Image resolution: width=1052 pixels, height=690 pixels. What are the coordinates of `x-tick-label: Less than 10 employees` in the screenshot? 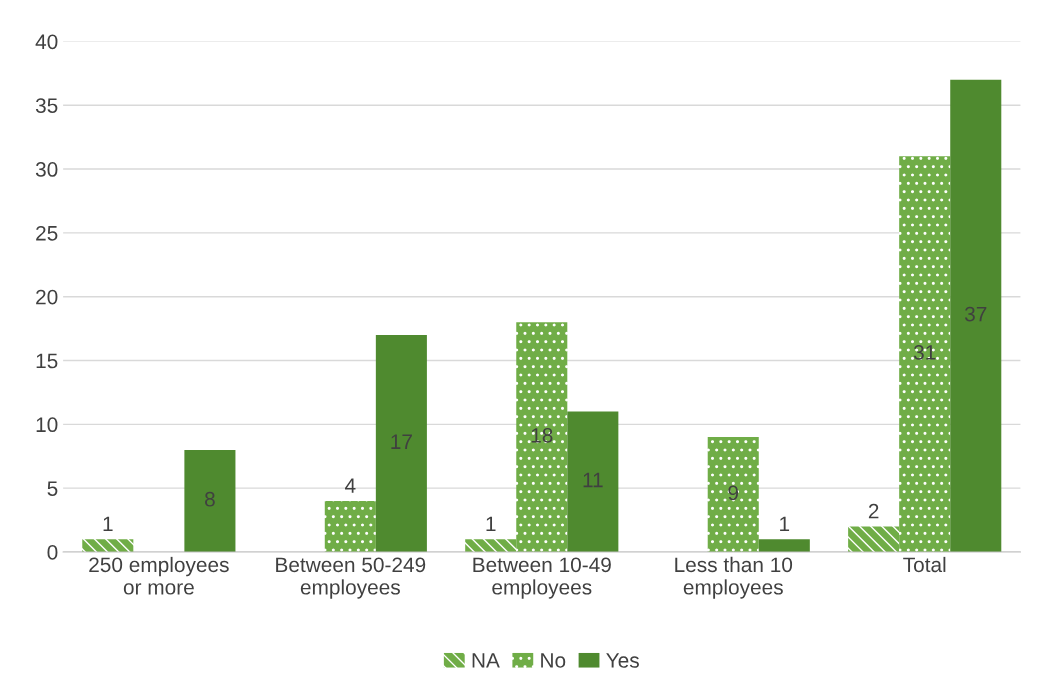 It's located at (734, 577).